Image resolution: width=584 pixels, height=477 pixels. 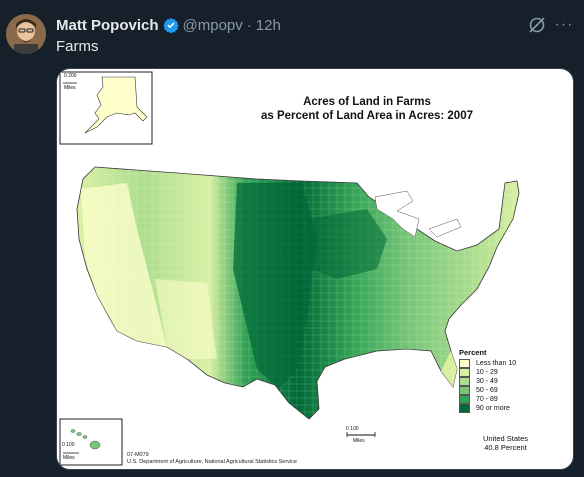 What do you see at coordinates (505, 447) in the screenshot?
I see `us-total-line2: 40.8 Percent` at bounding box center [505, 447].